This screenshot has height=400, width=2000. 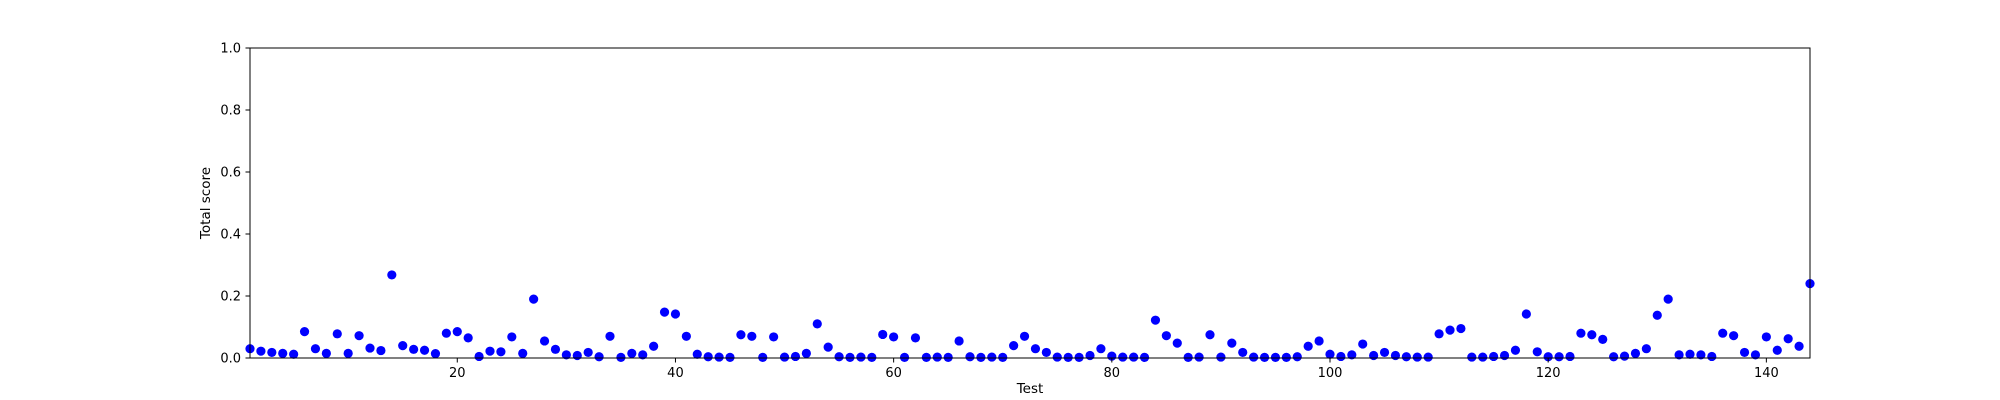 I want to click on x-tick-label: 80, so click(x=1112, y=373).